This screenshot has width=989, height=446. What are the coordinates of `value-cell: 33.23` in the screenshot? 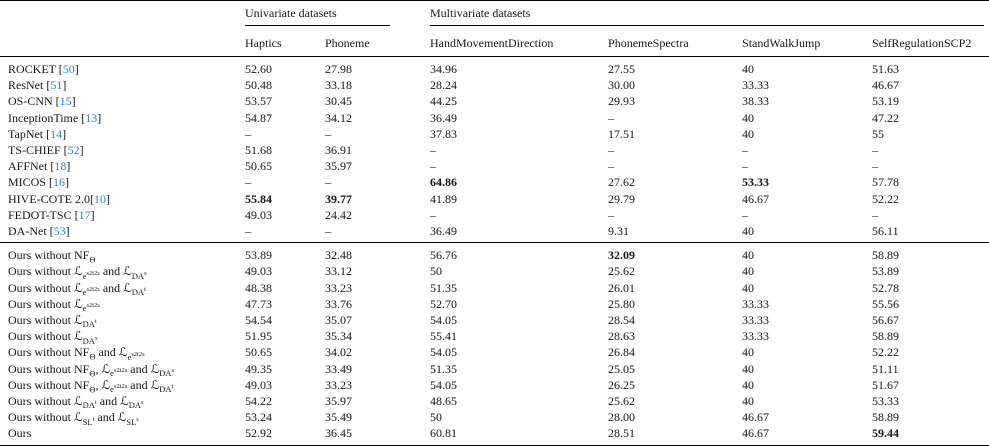 It's located at (338, 287).